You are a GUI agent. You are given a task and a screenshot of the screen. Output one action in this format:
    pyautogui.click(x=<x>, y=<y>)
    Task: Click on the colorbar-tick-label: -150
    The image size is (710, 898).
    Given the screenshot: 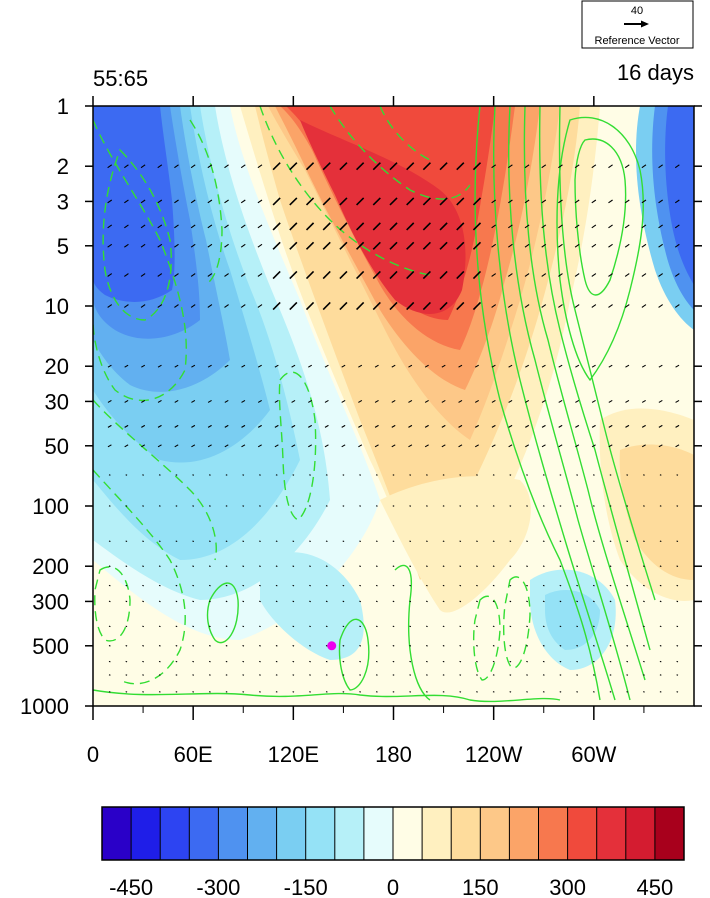 What is the action you would take?
    pyautogui.click(x=306, y=886)
    